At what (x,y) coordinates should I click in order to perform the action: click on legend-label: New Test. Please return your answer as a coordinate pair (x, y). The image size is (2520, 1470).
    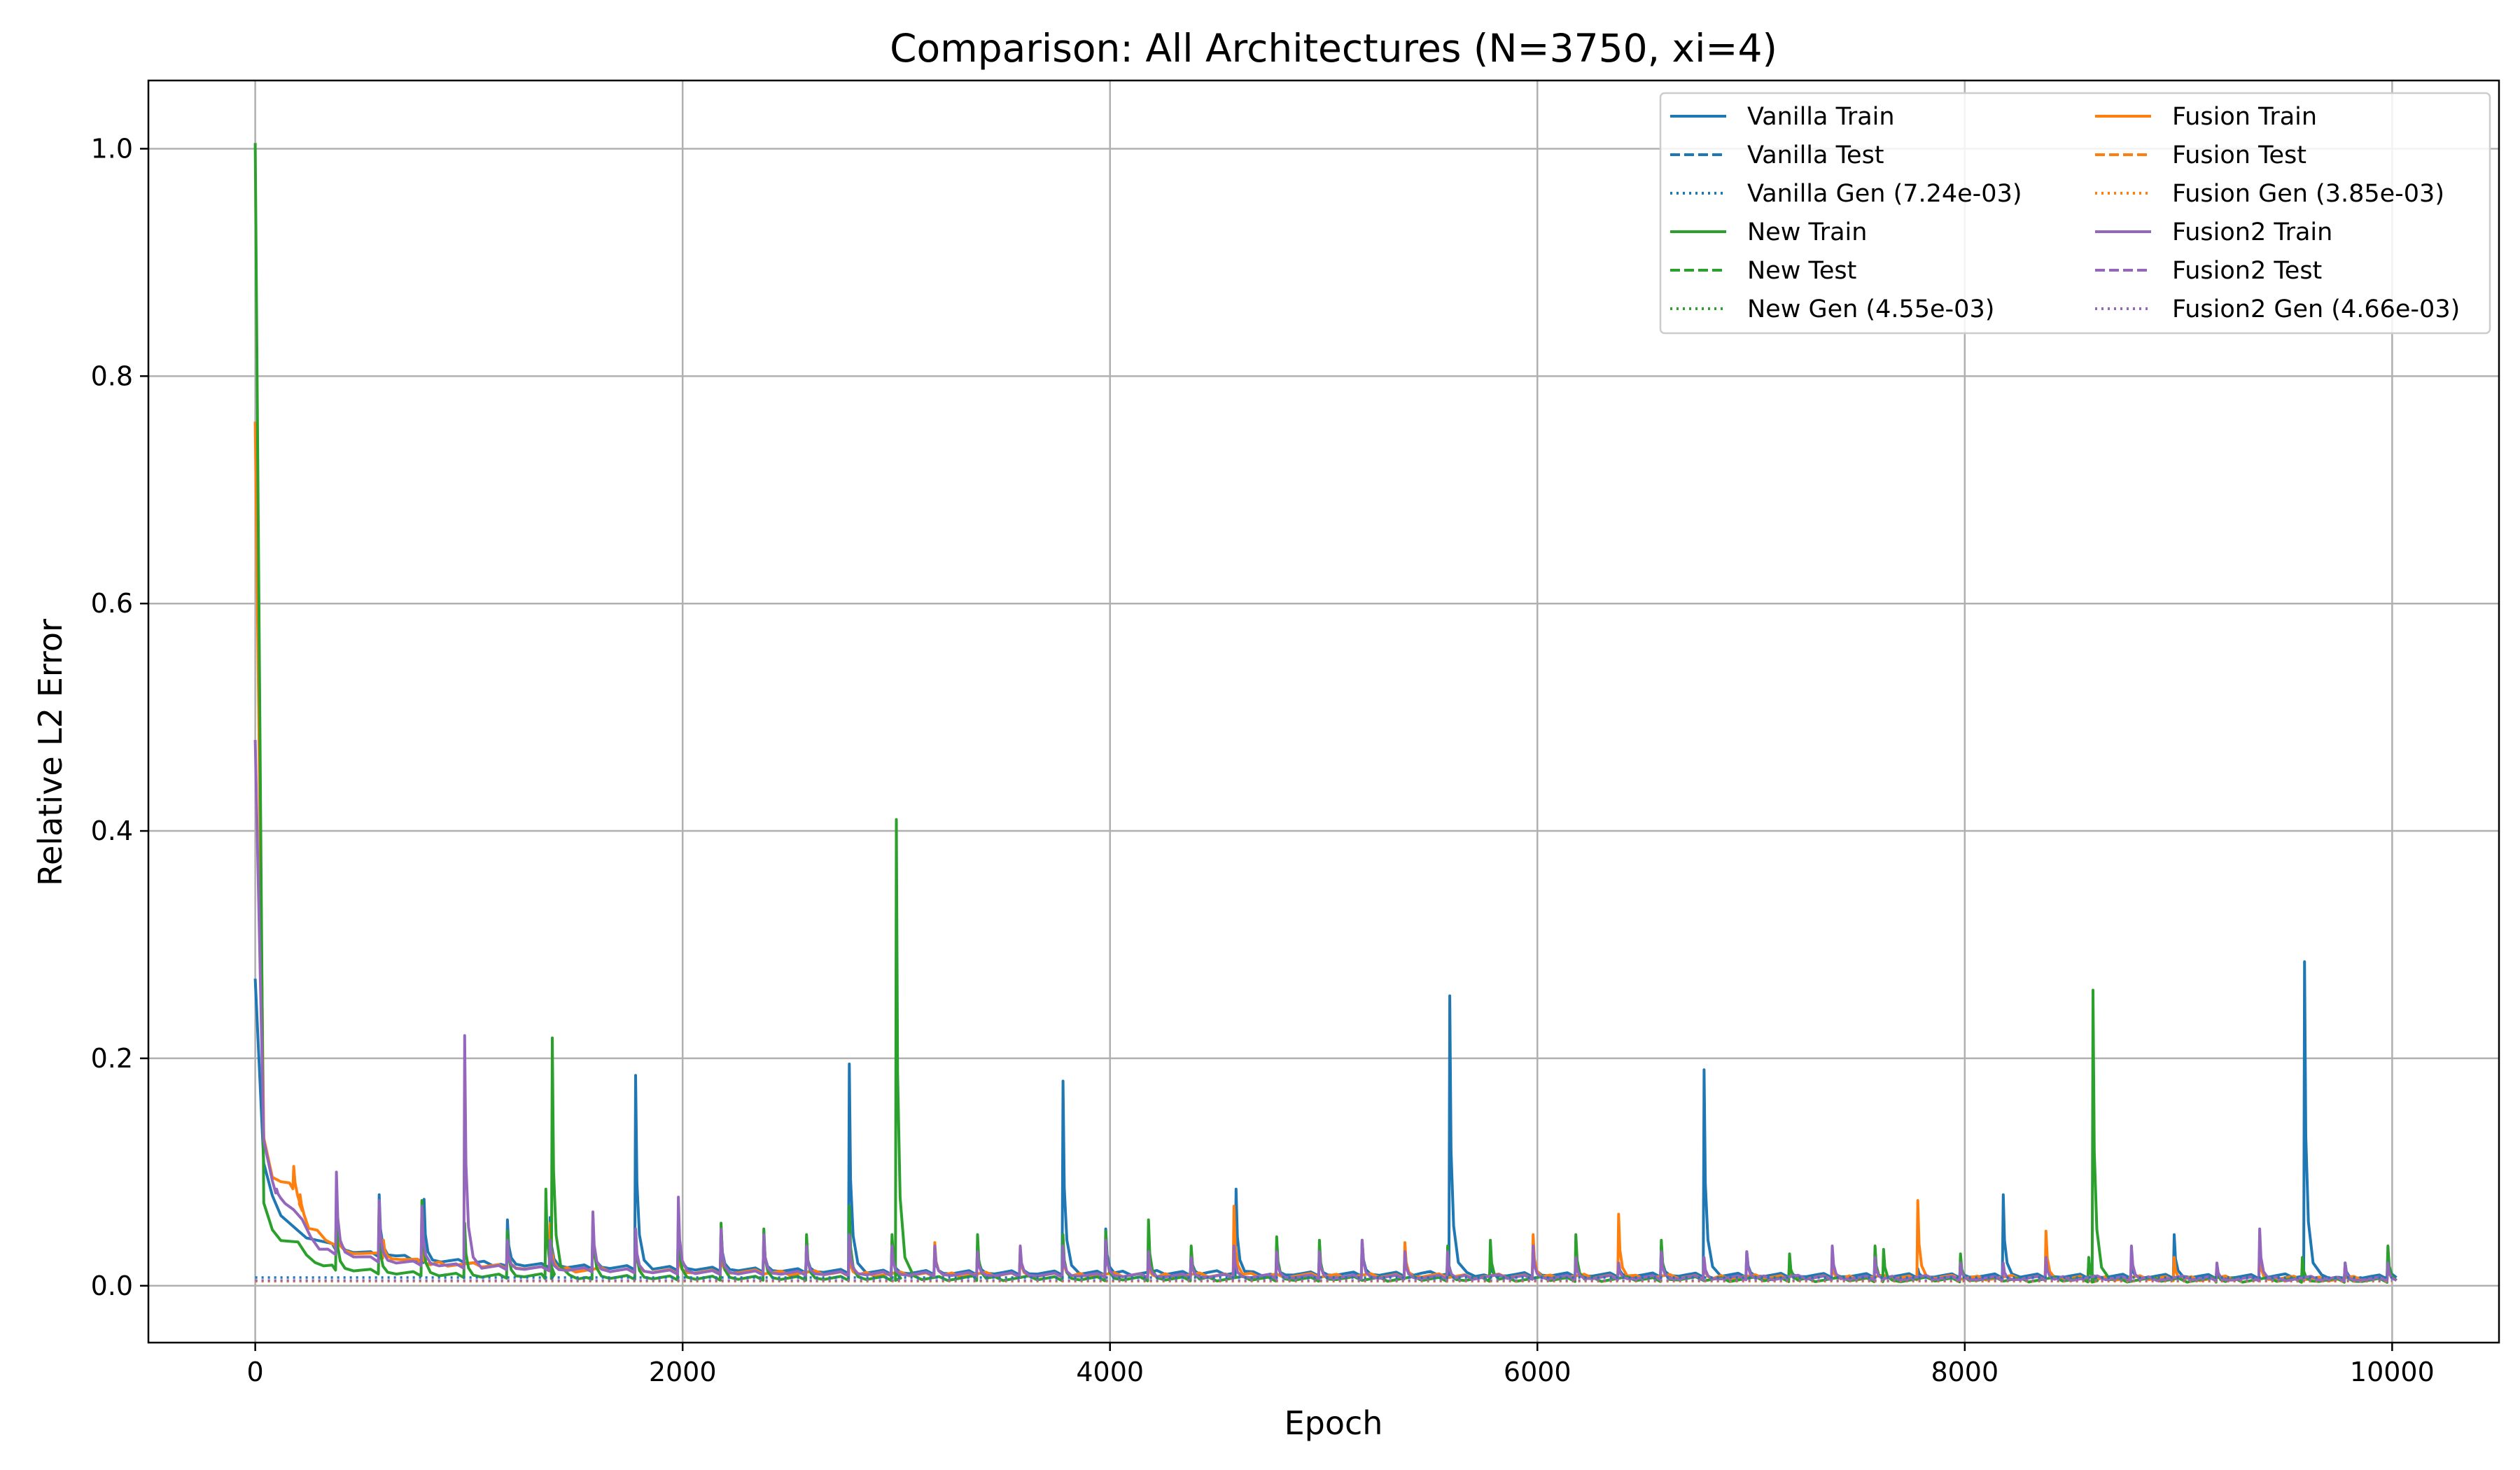
    Looking at the image, I should click on (1801, 271).